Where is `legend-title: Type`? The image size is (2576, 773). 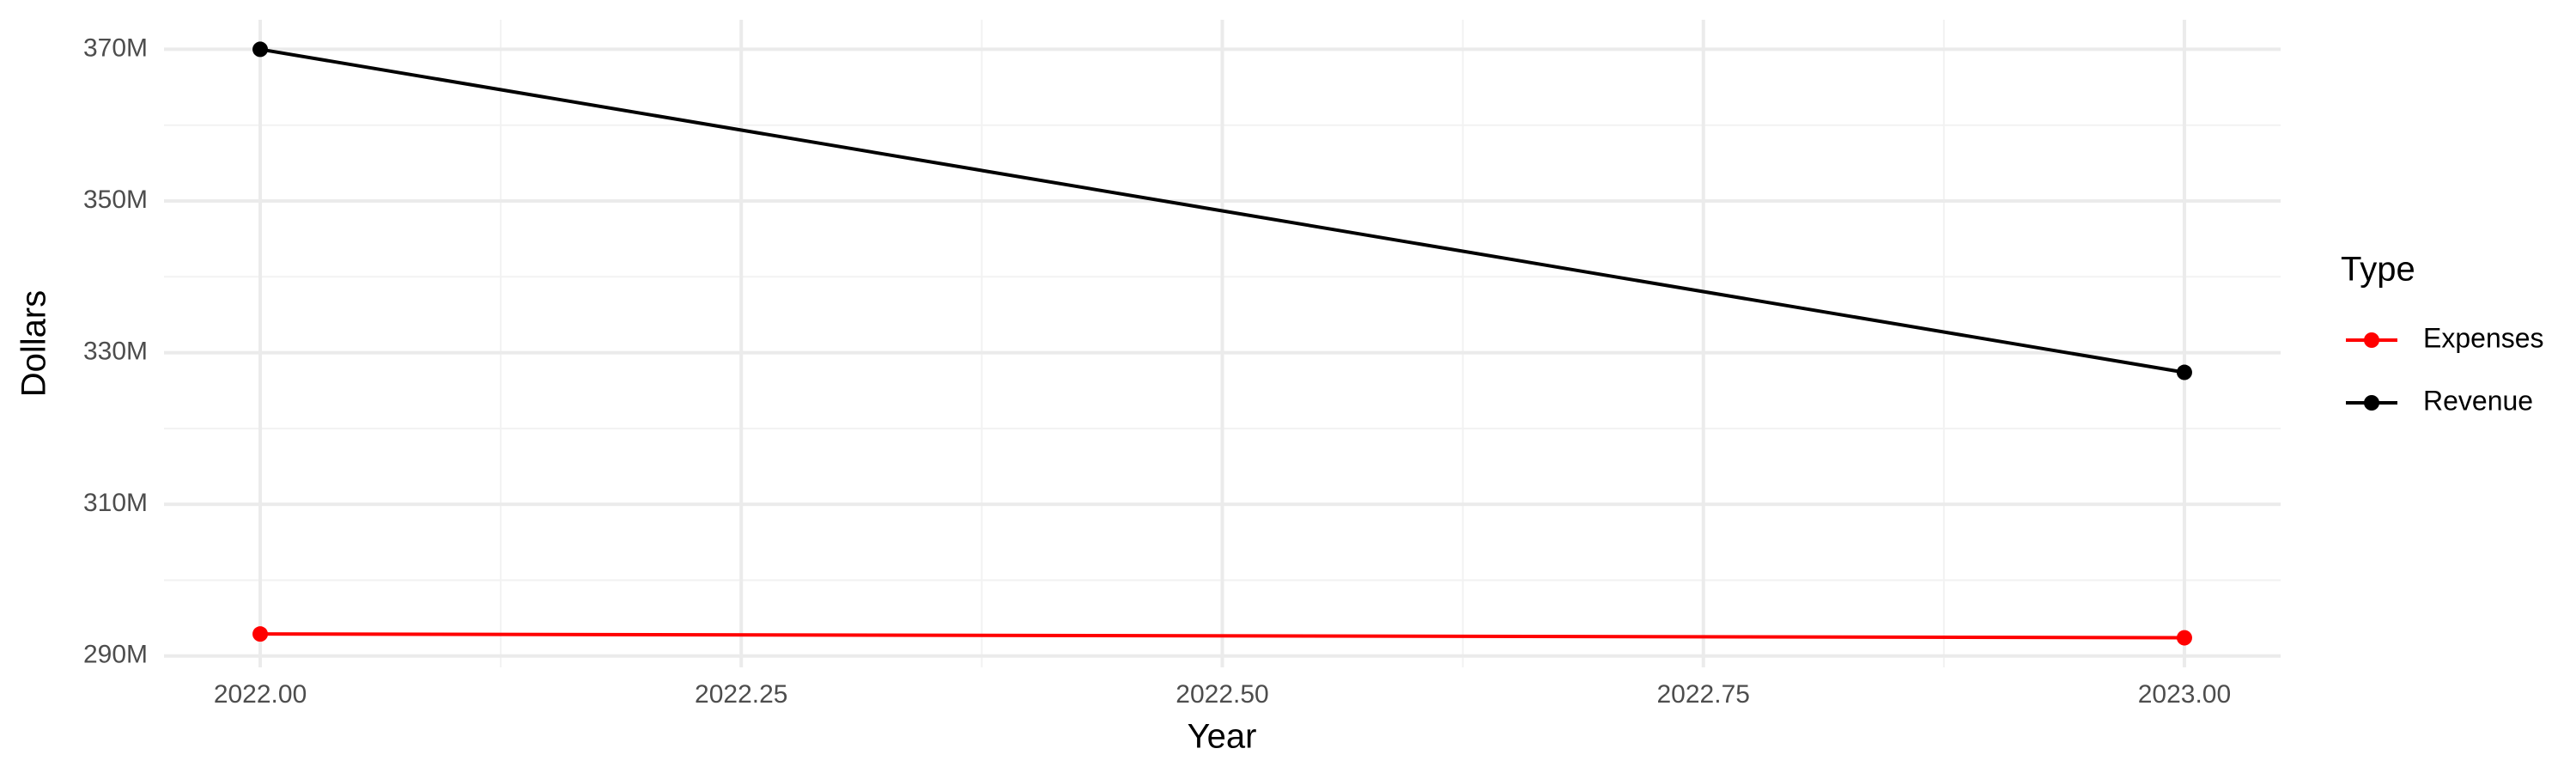 legend-title: Type is located at coordinates (2378, 270).